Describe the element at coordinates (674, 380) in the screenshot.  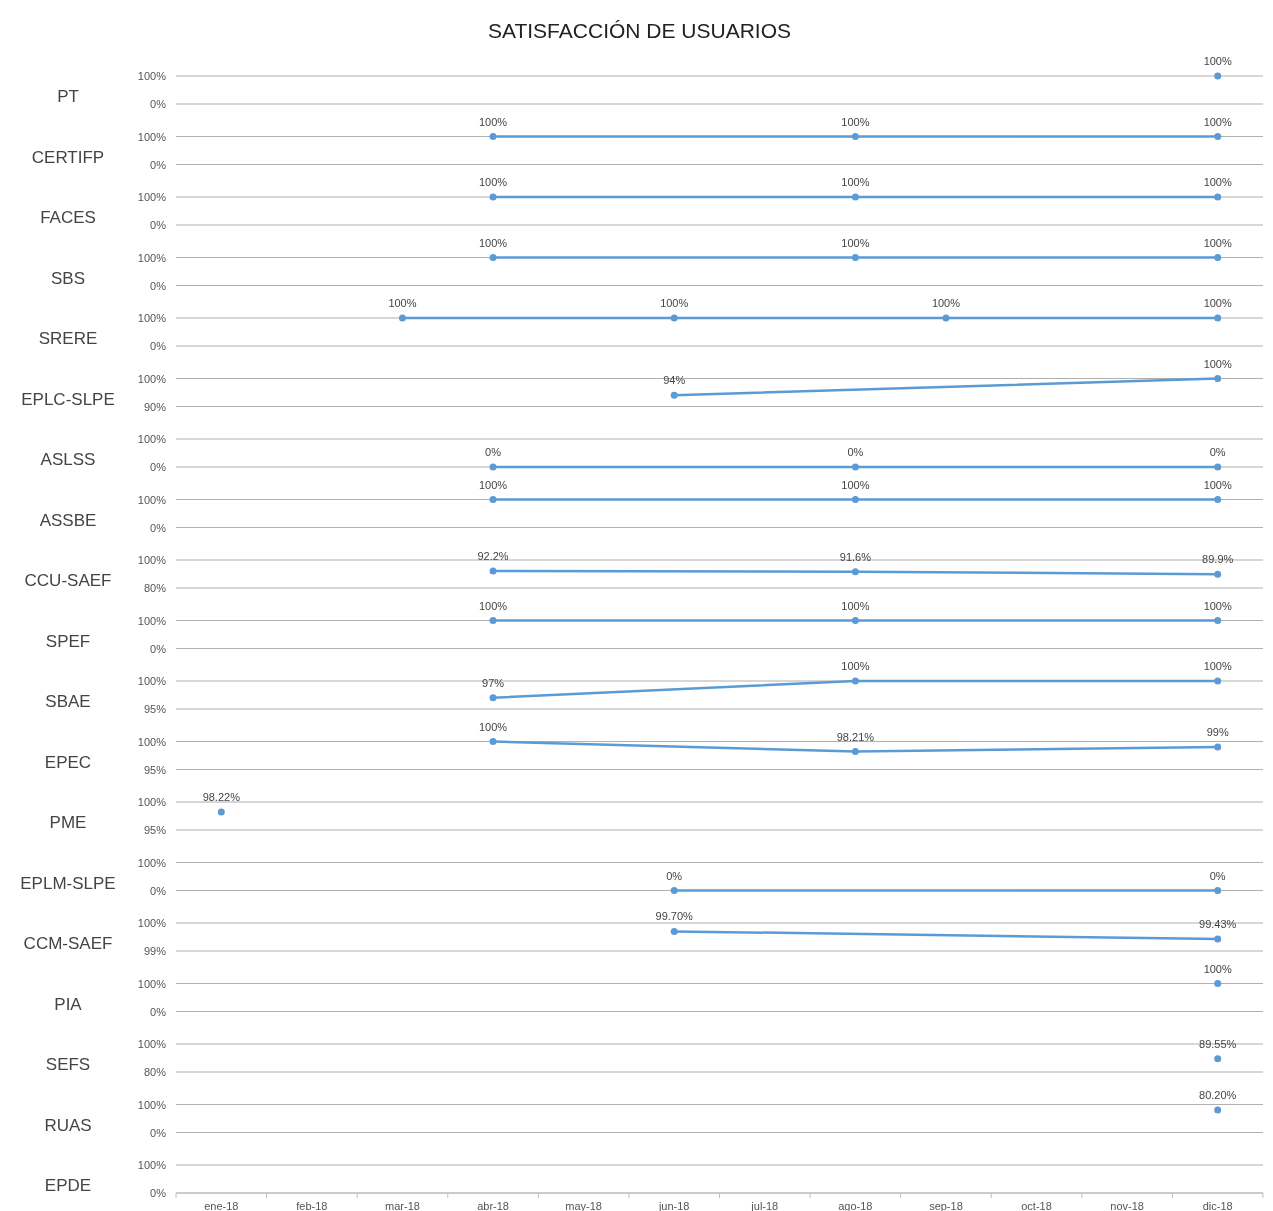
I see `data-label: 94%` at that location.